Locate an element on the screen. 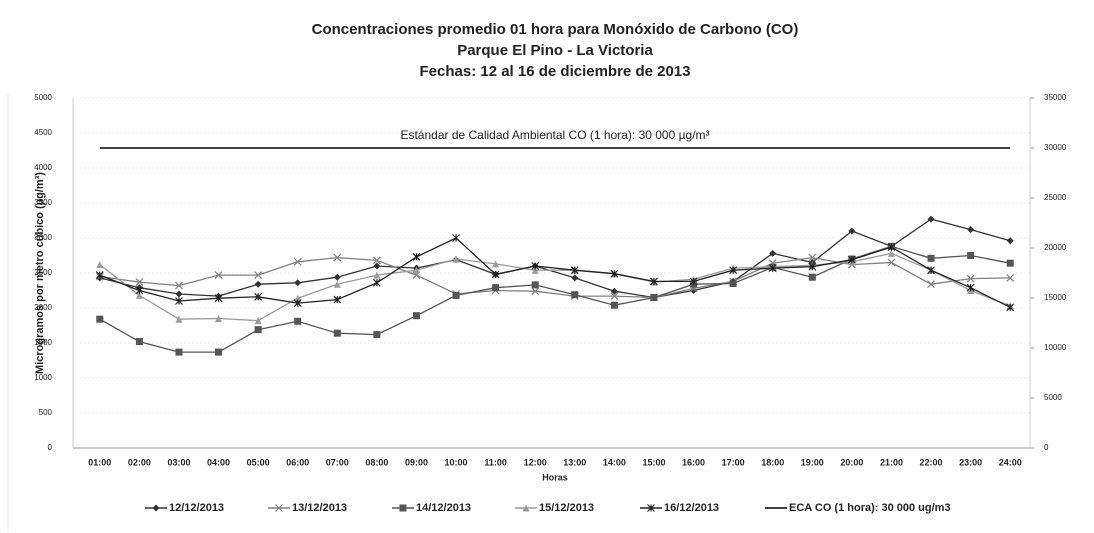 This screenshot has height=533, width=1094. y-tick-label: 2000 is located at coordinates (43, 307).